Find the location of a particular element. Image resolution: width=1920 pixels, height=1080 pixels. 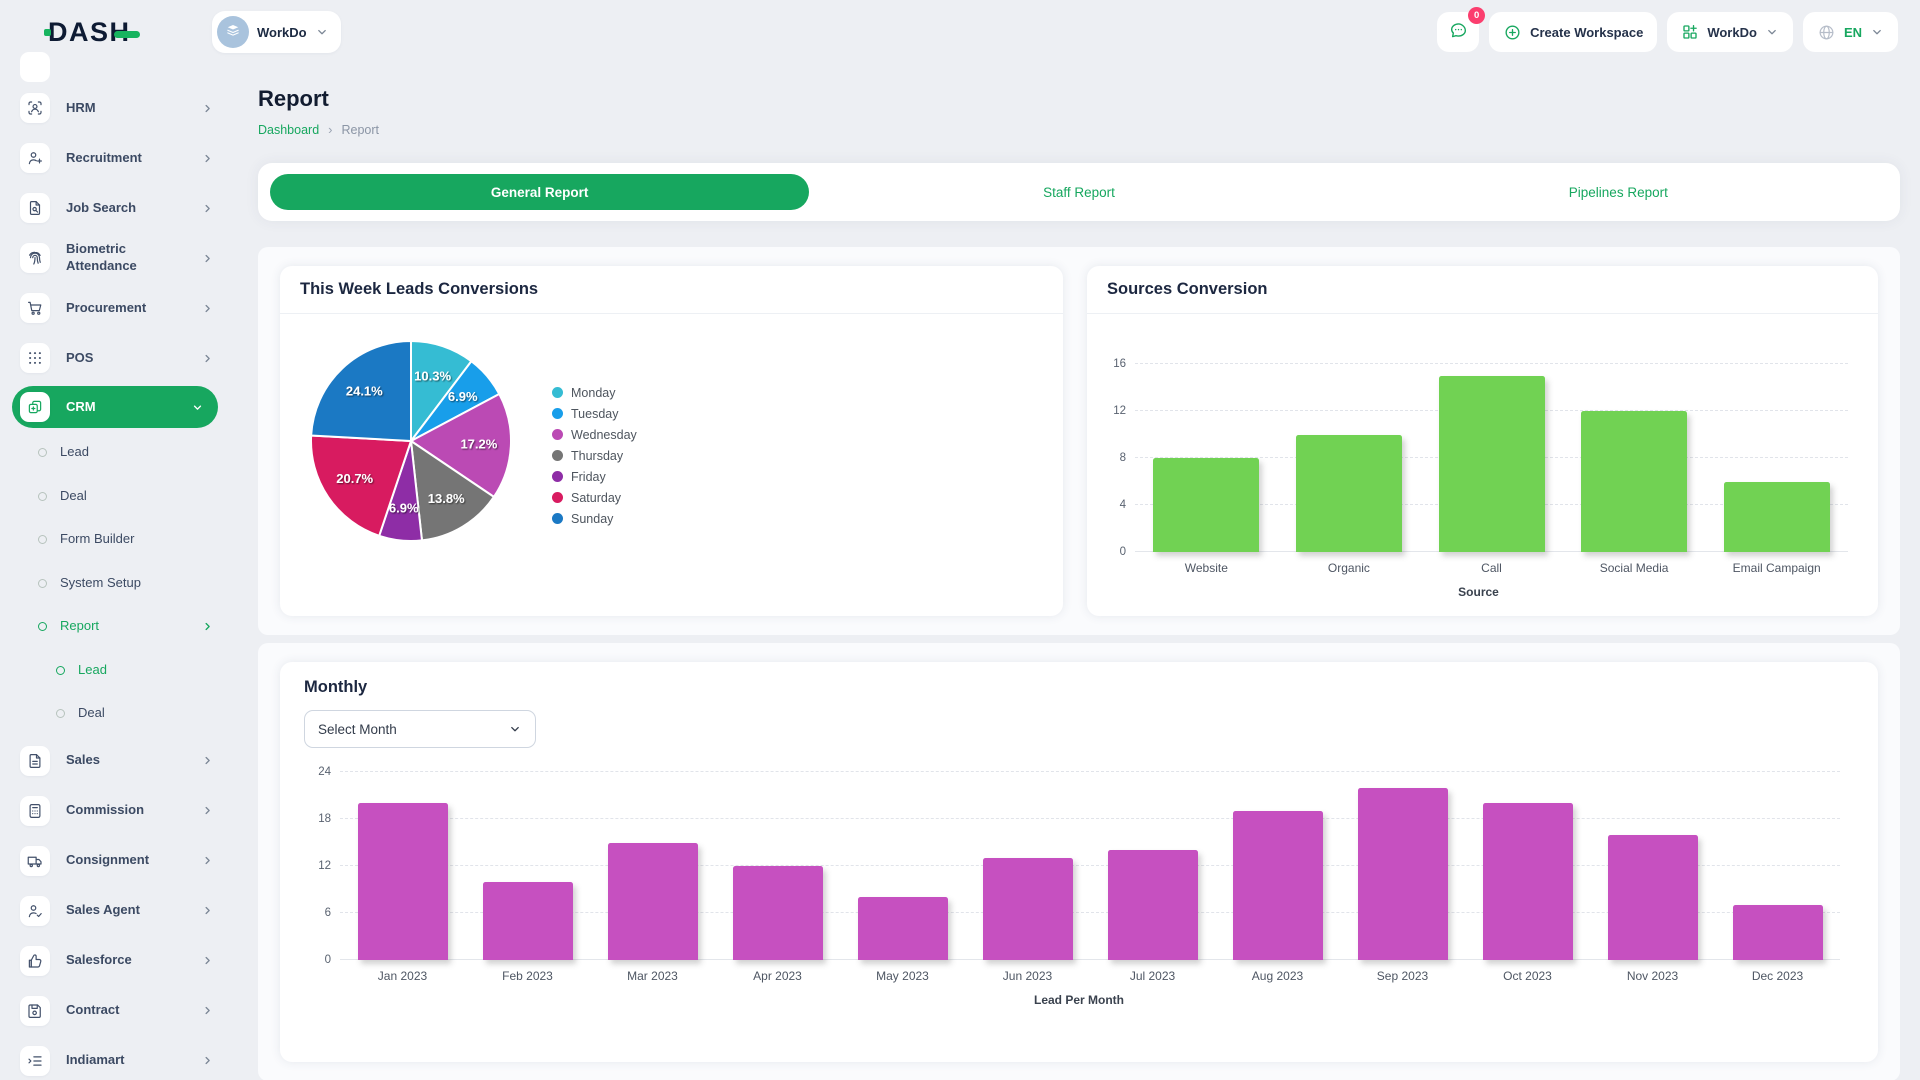

sidebar-item-commission: Commission is located at coordinates (115, 811).